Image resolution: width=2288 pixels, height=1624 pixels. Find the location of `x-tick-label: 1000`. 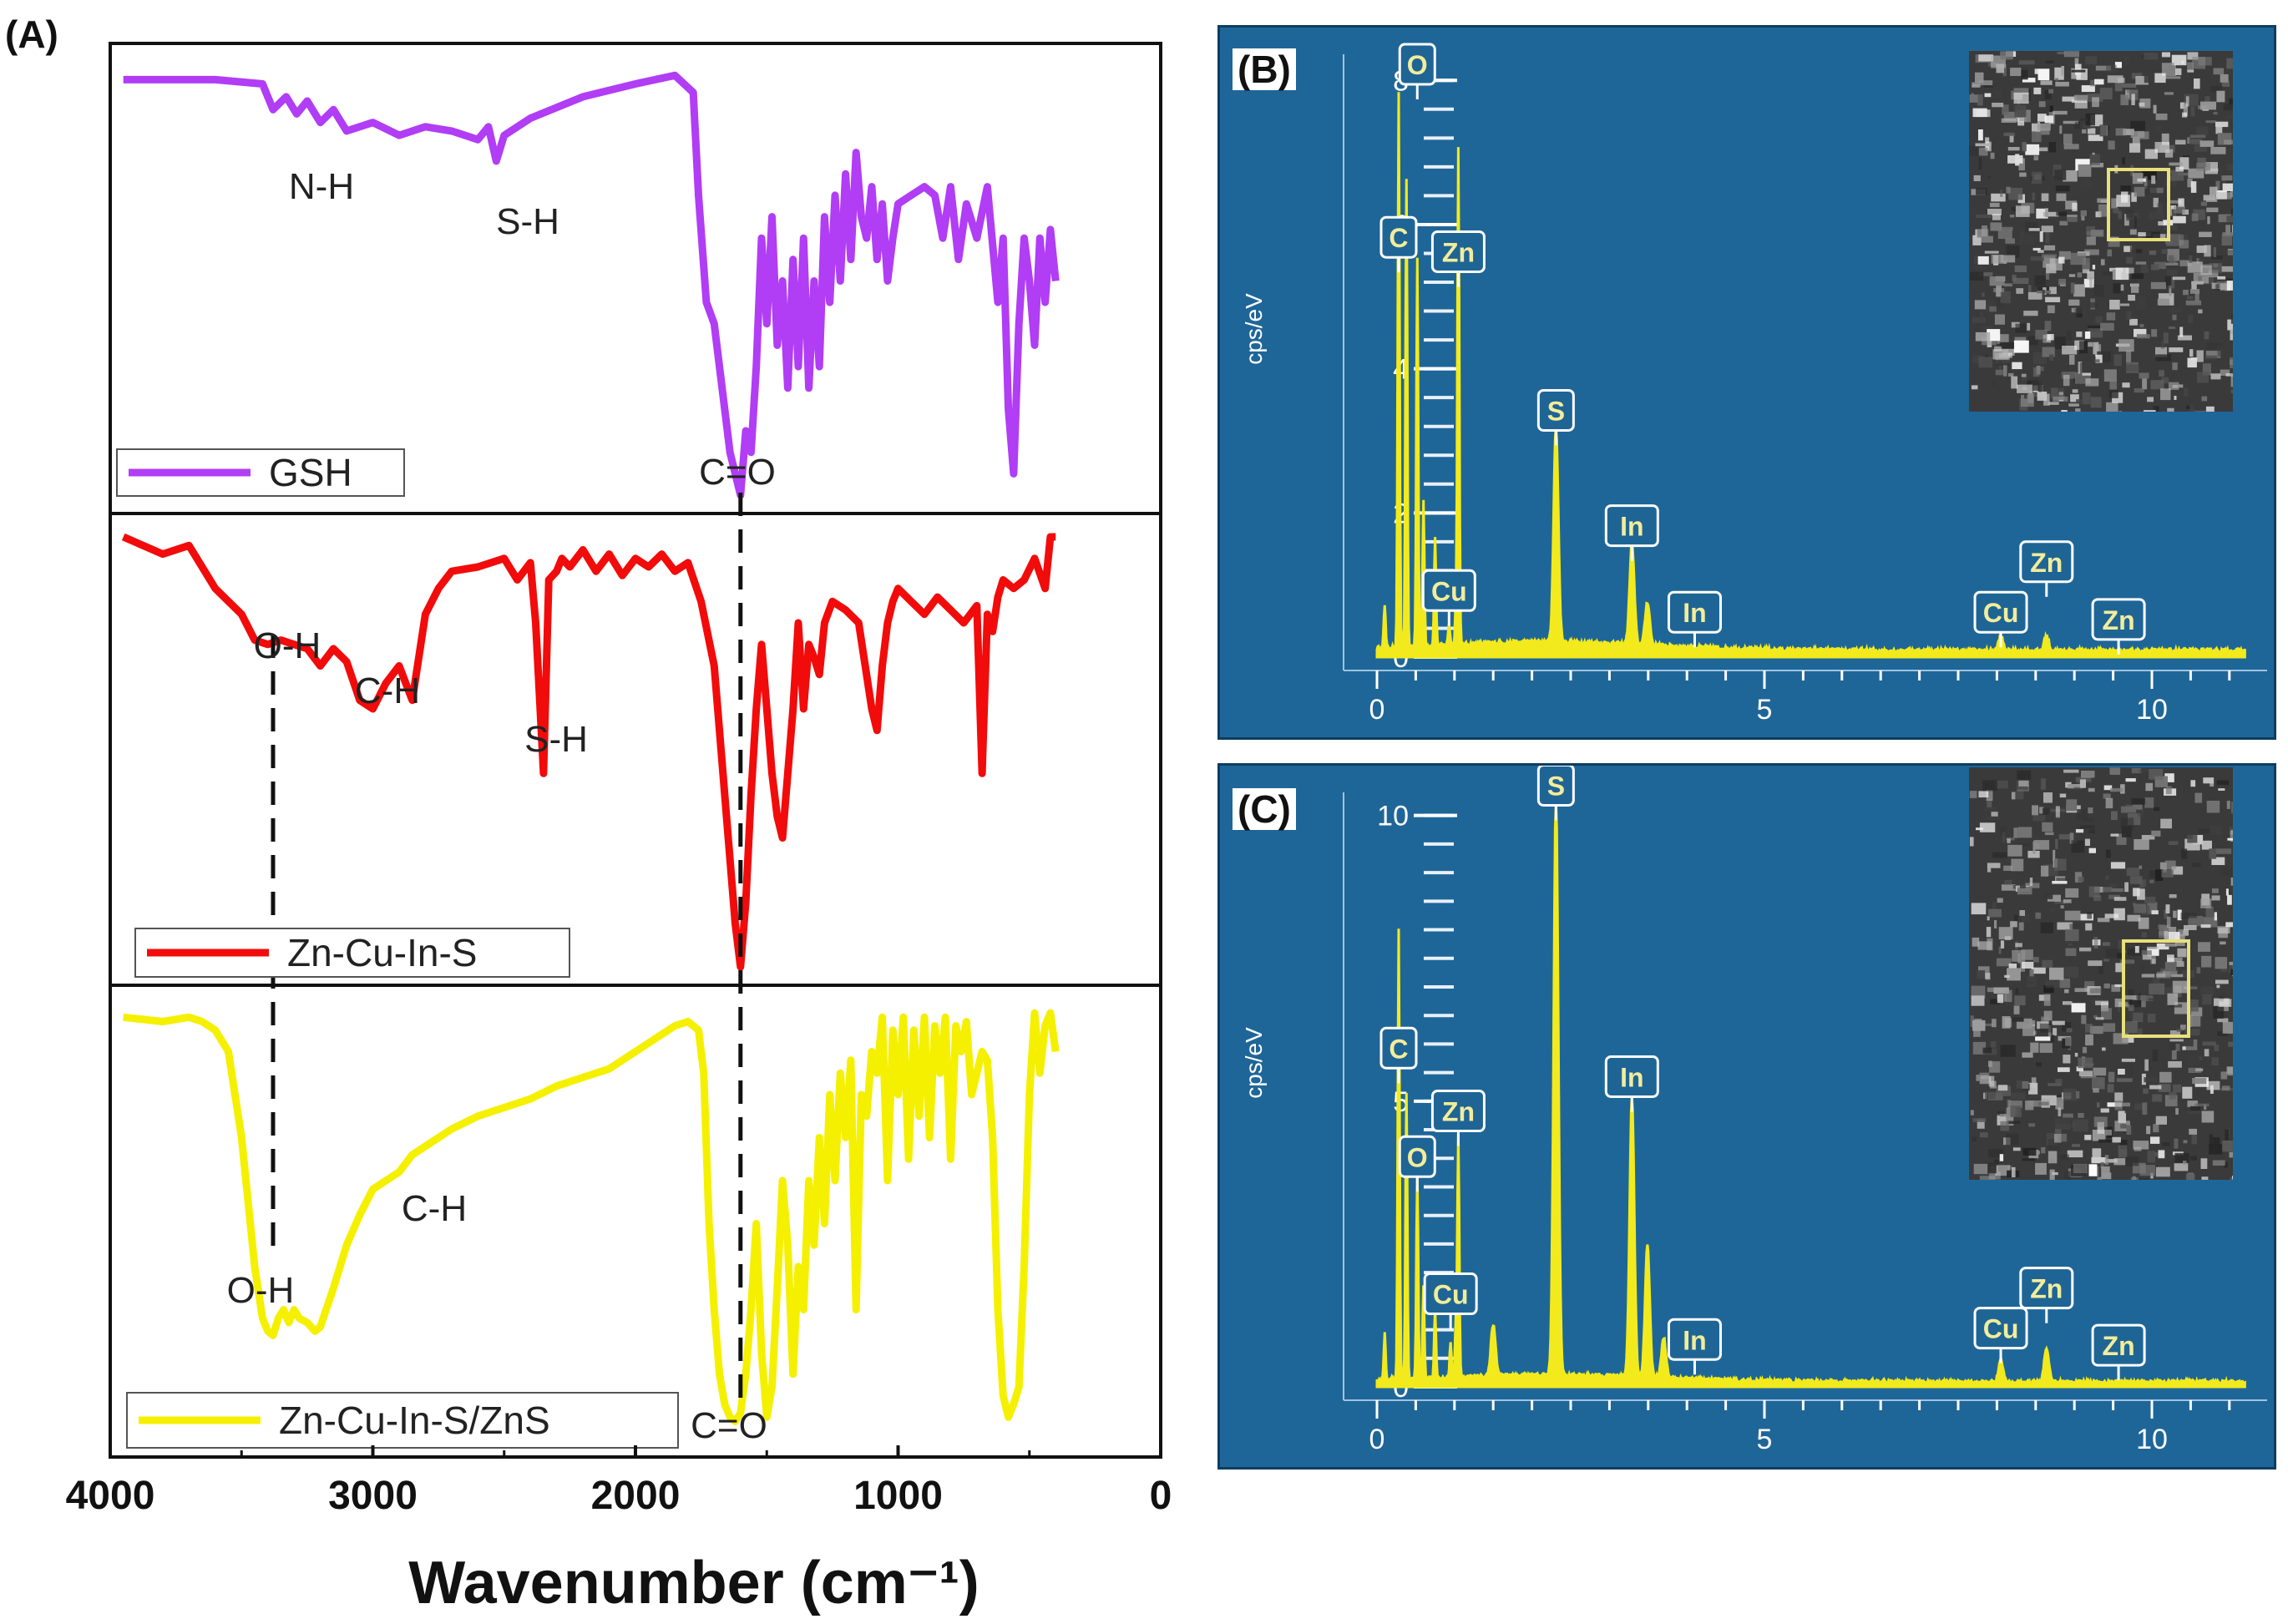

x-tick-label: 1000 is located at coordinates (898, 1496).